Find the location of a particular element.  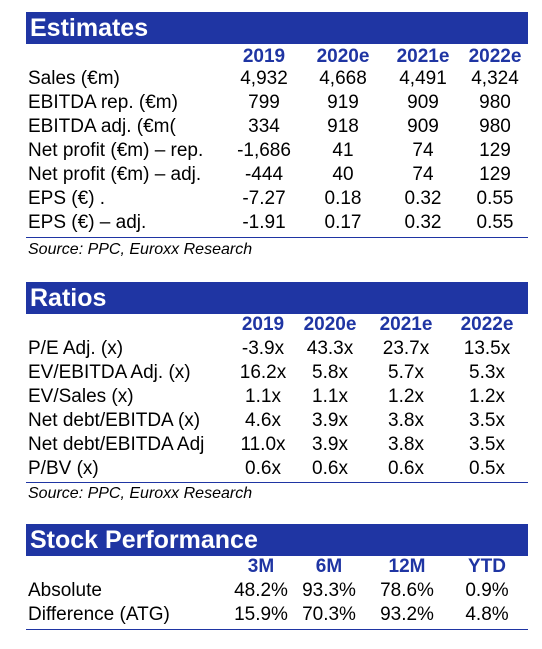

estimates-title: Estimates is located at coordinates (89, 28).